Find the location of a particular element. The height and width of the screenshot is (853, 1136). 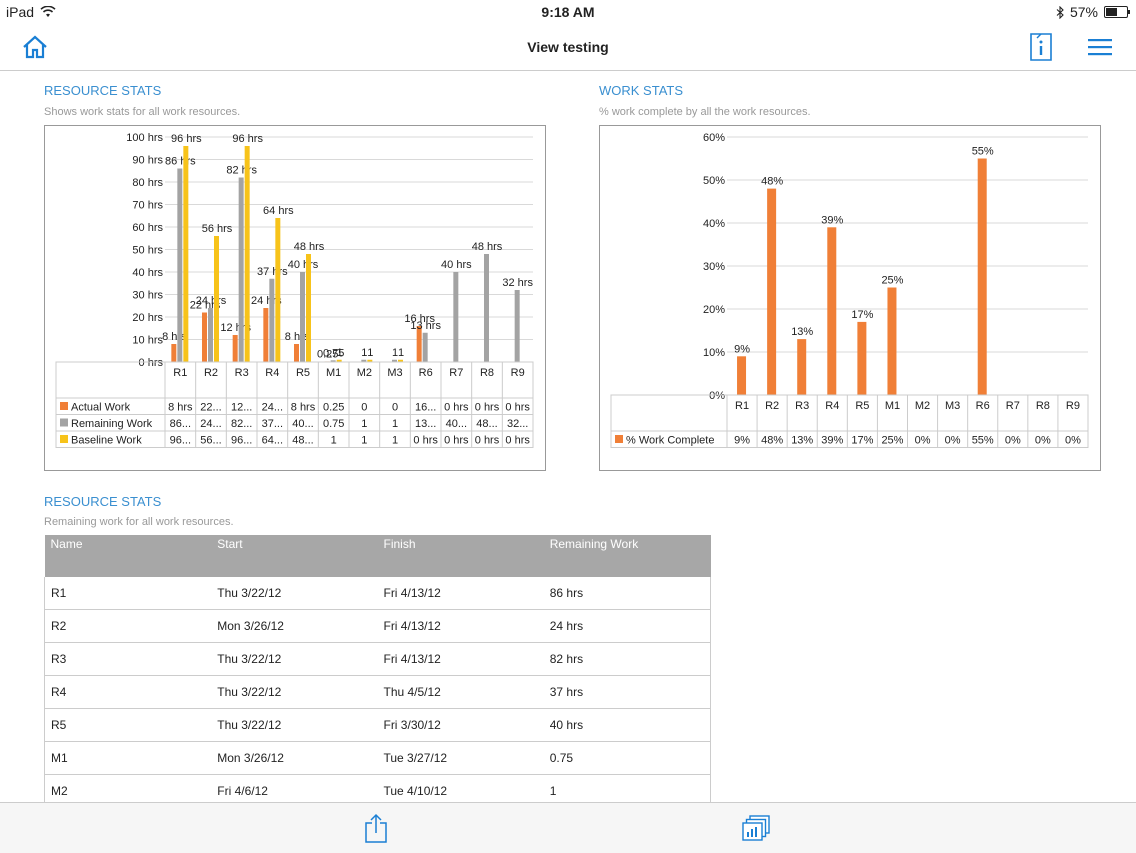

data-label: 39% is located at coordinates (832, 220).